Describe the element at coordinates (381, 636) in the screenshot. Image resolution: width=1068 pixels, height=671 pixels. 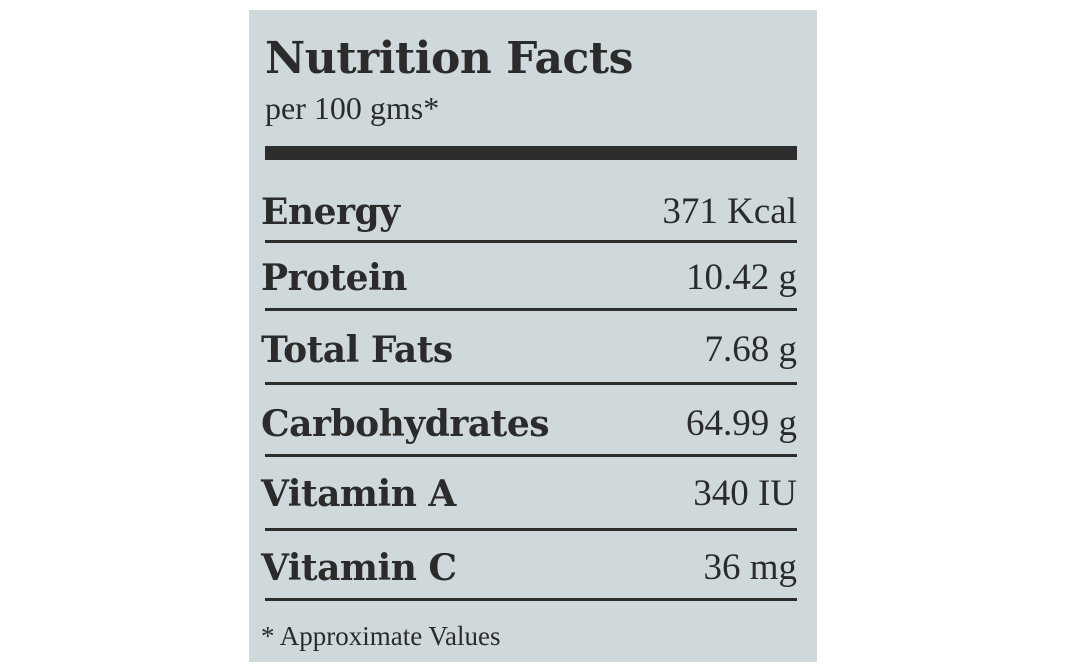
I see `footnote: * Approximate Values` at that location.